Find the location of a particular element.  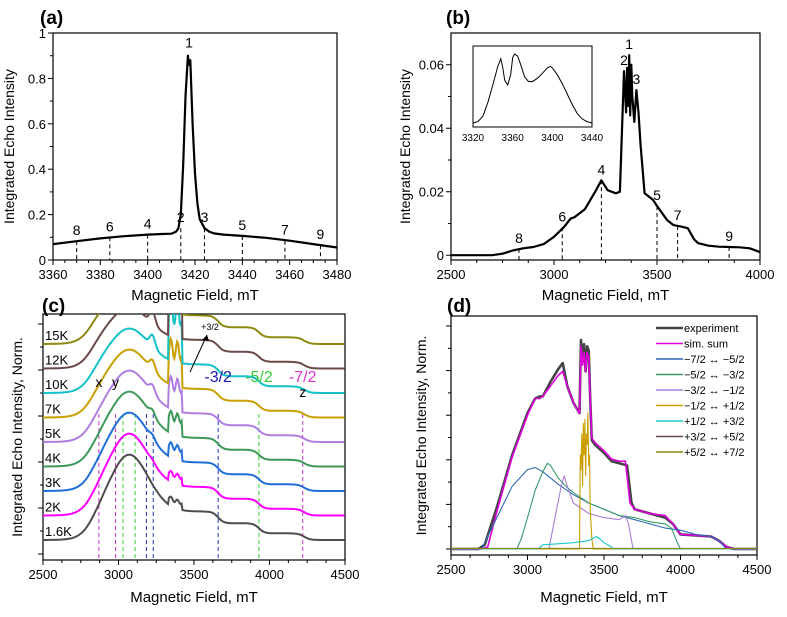

series-line-15K is located at coordinates (194, 329).